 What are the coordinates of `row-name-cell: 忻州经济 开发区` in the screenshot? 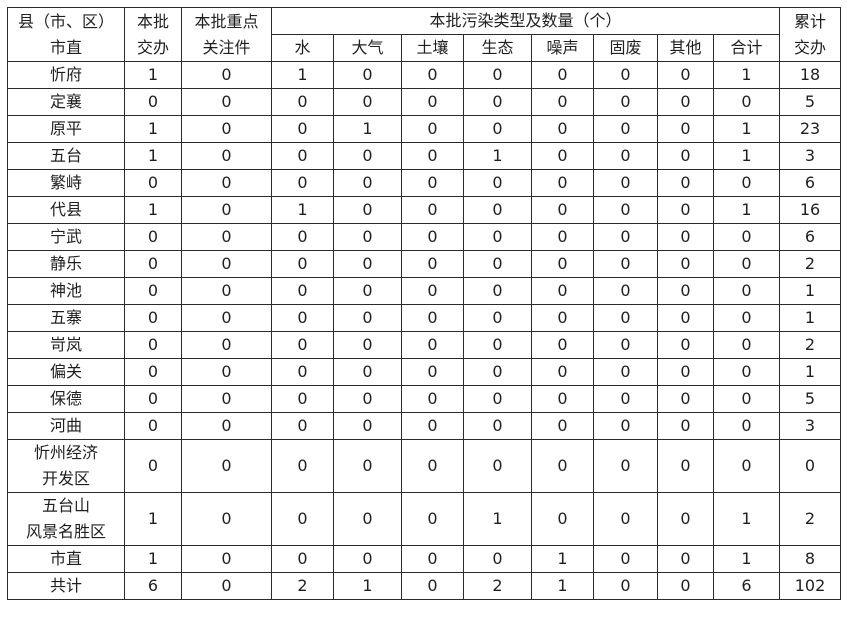 It's located at (66, 466).